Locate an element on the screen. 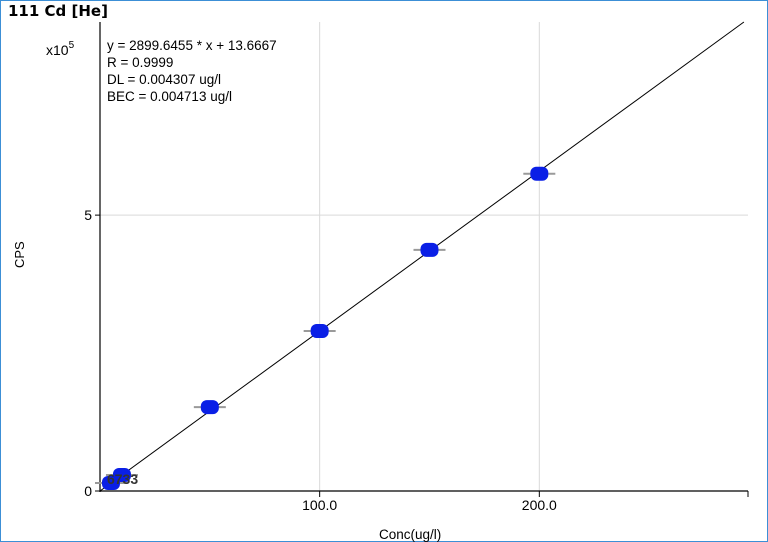 This screenshot has width=768, height=542. chart-title: 111 Cd [He] is located at coordinates (58, 11).